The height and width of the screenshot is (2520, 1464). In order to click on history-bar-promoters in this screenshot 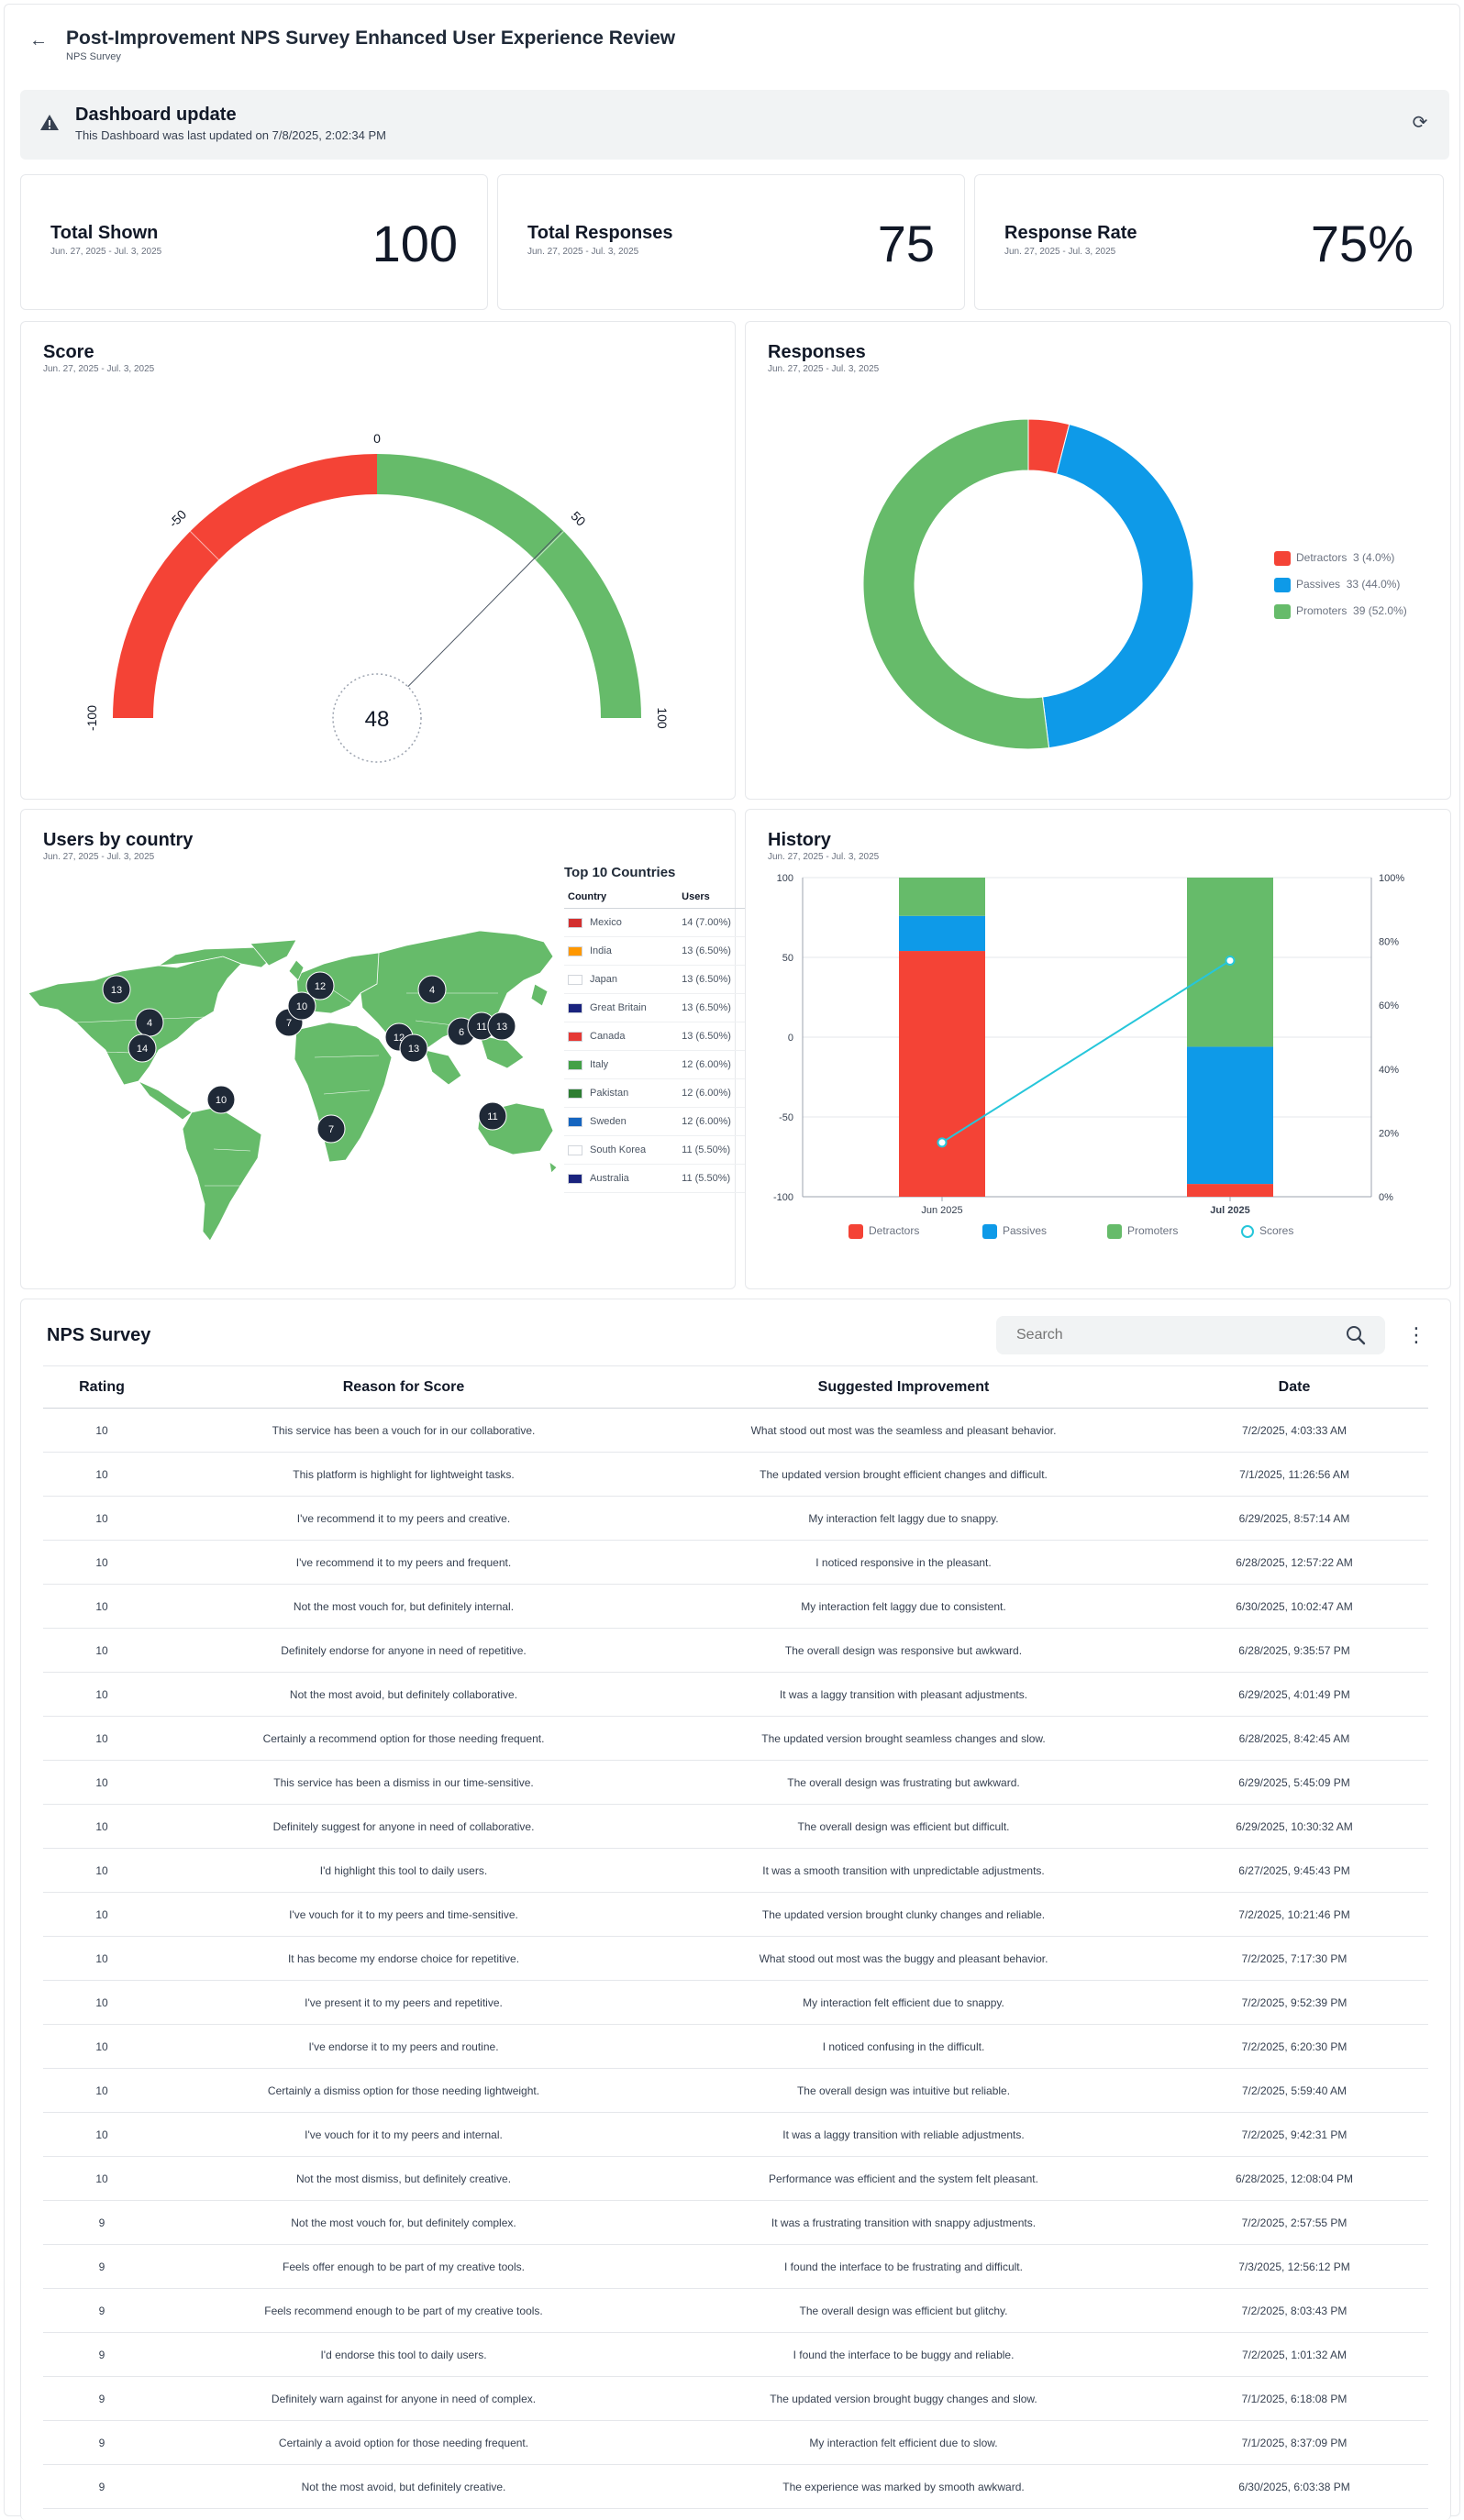, I will do `click(942, 897)`.